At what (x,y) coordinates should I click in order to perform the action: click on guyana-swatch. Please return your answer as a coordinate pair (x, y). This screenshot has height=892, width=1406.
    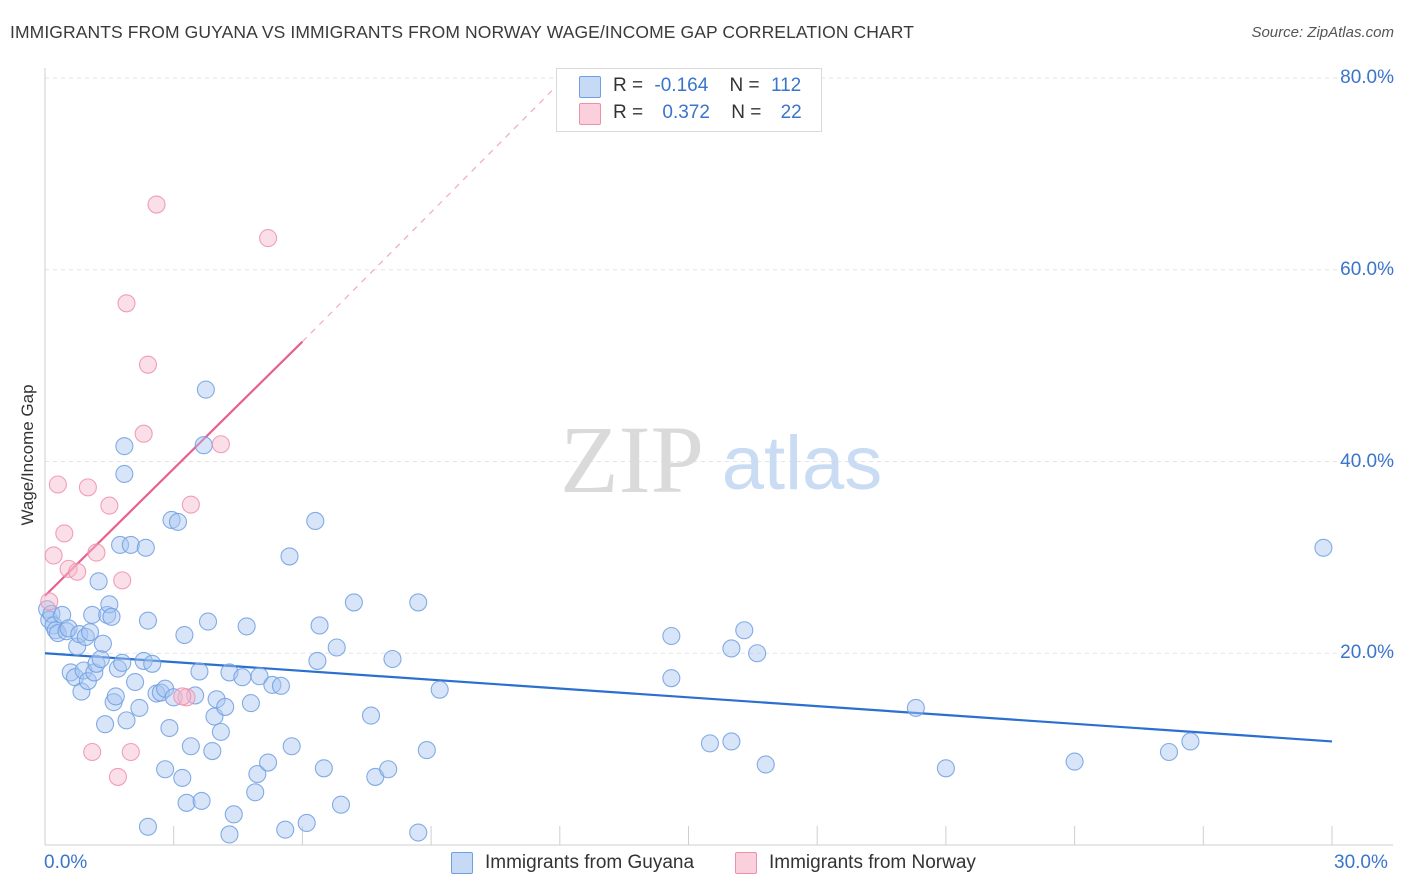
    Looking at the image, I should click on (590, 87).